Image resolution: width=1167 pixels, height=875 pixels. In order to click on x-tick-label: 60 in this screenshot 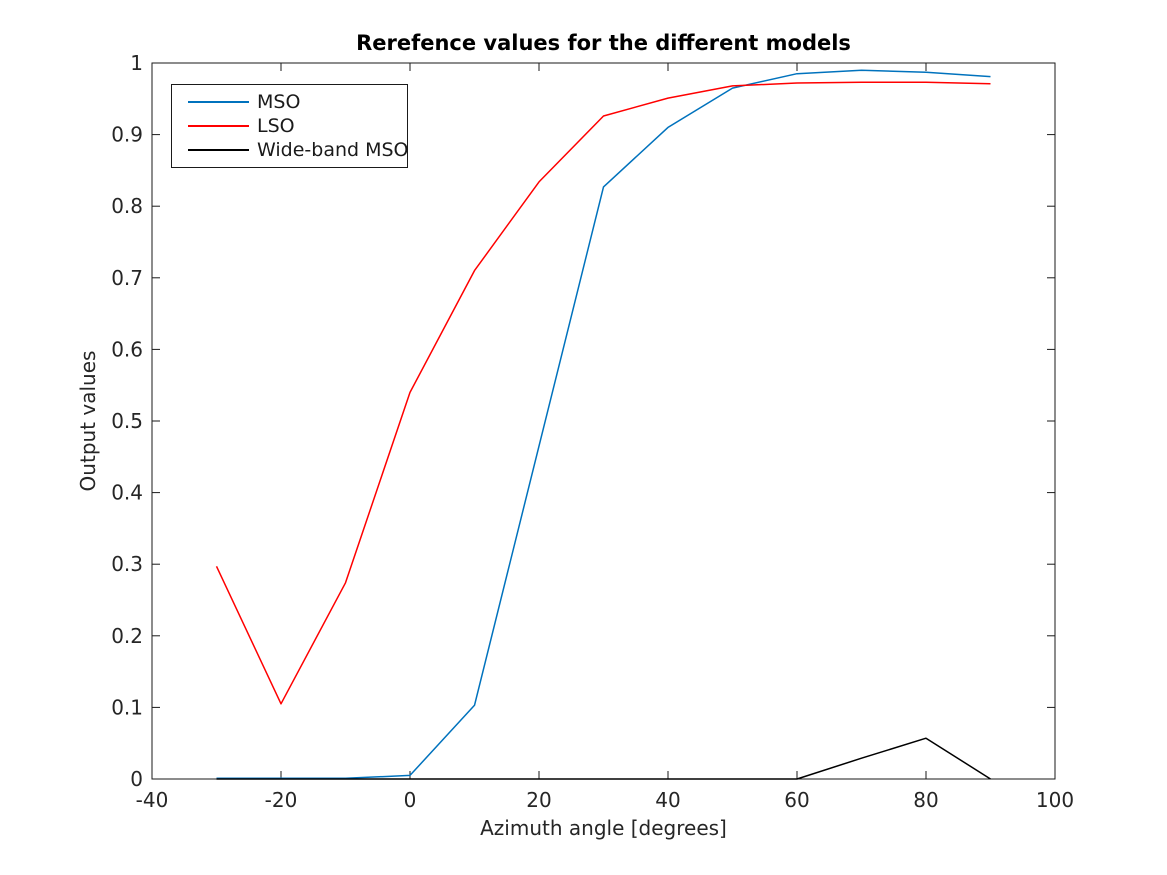, I will do `click(796, 800)`.